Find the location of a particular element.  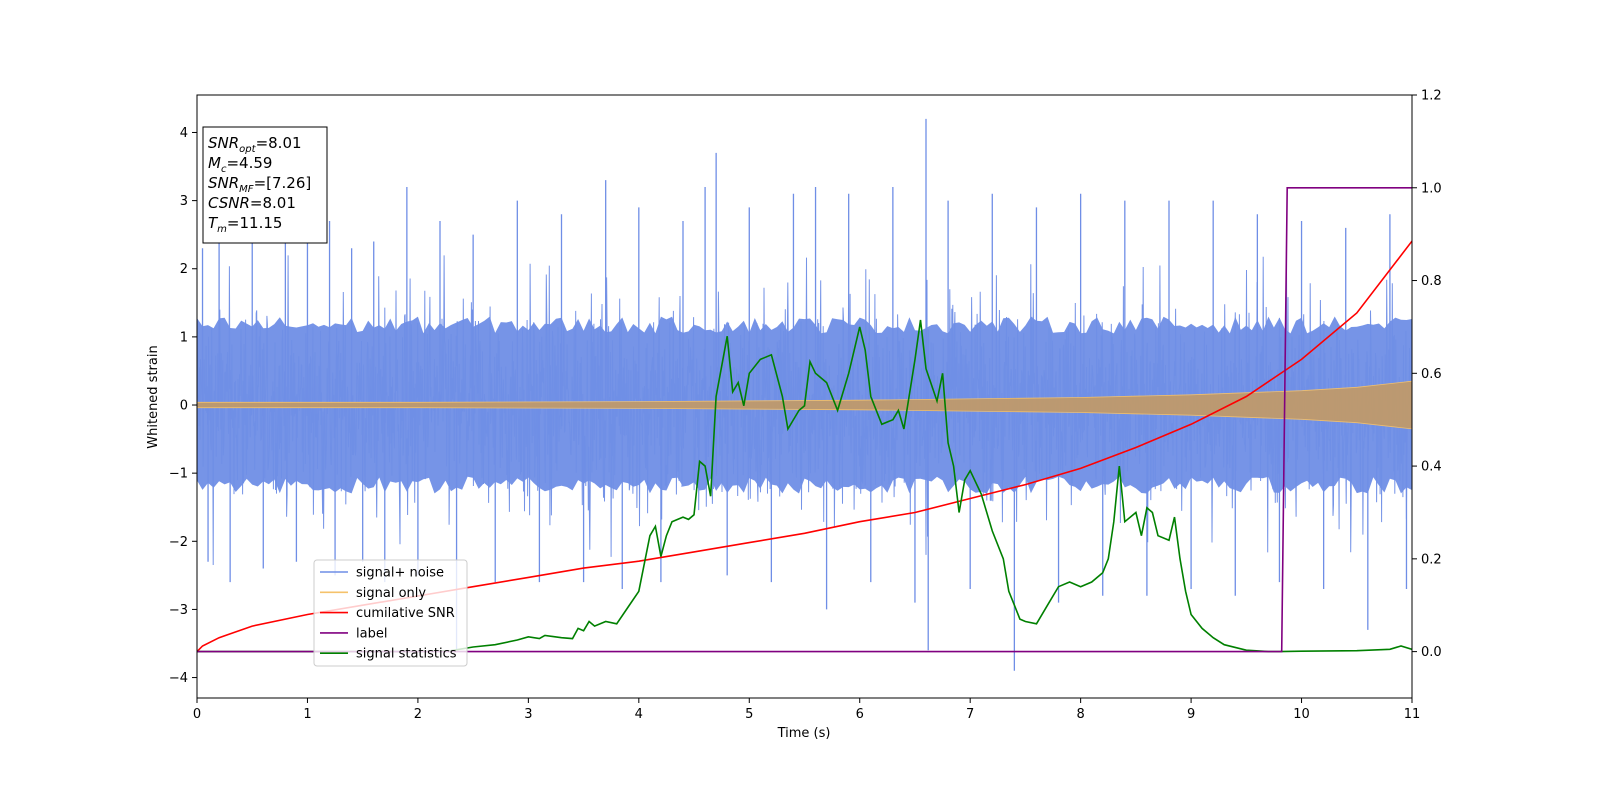

y2-tick-label-5: 1.0 is located at coordinates (1431, 188).